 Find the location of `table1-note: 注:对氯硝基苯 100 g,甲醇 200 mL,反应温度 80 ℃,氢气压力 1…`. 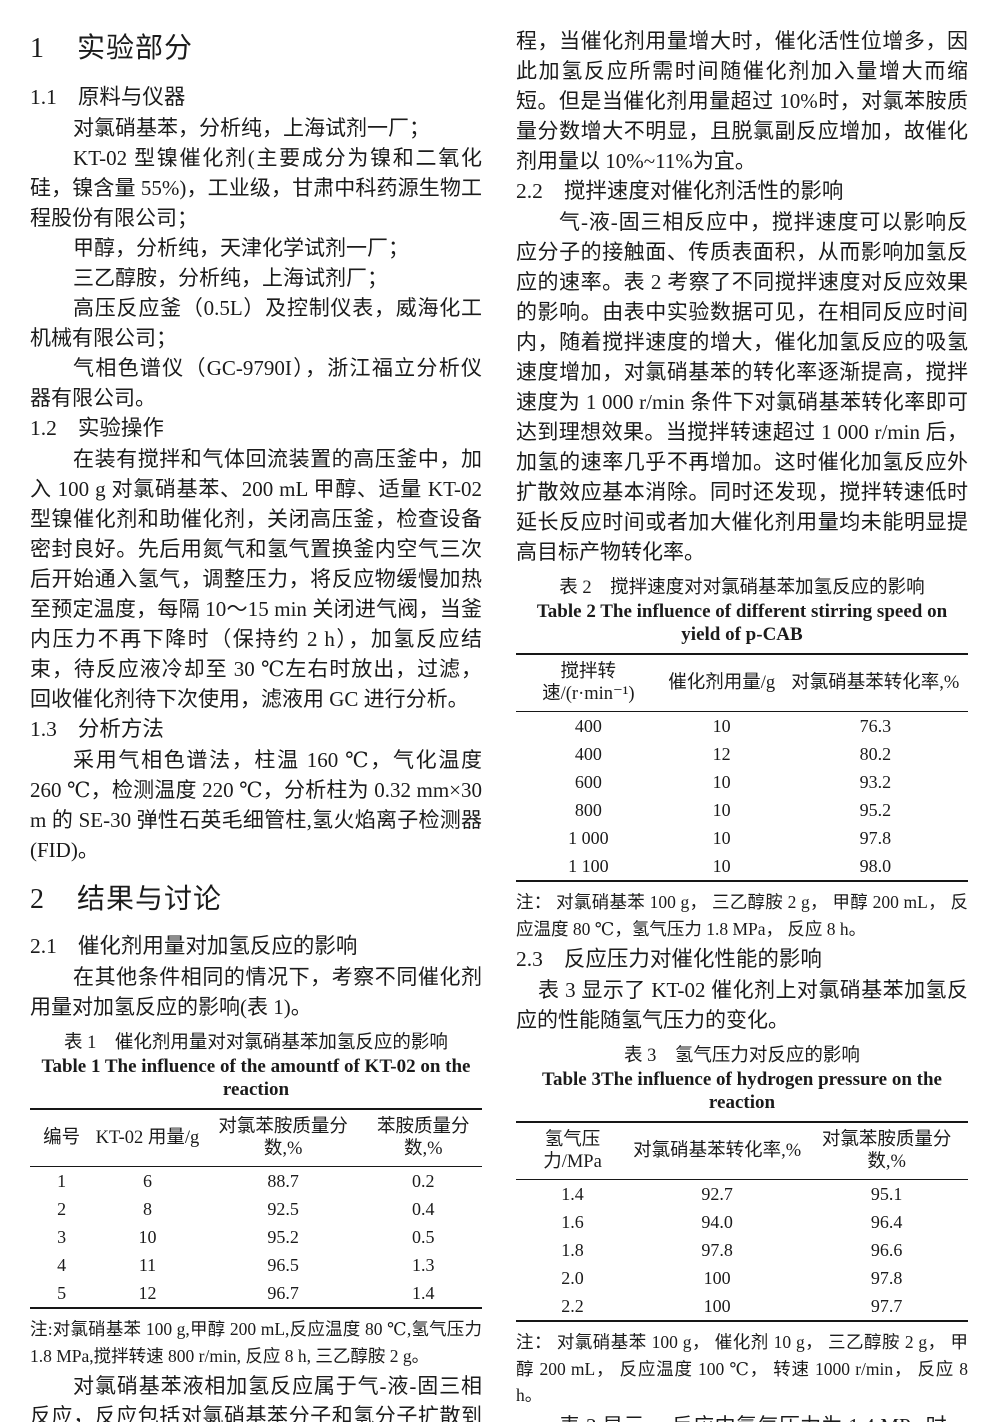

table1-note: 注:对氯硝基苯 100 g,甲醇 200 mL,反应温度 80 ℃,氢气压力 1… is located at coordinates (256, 1342).